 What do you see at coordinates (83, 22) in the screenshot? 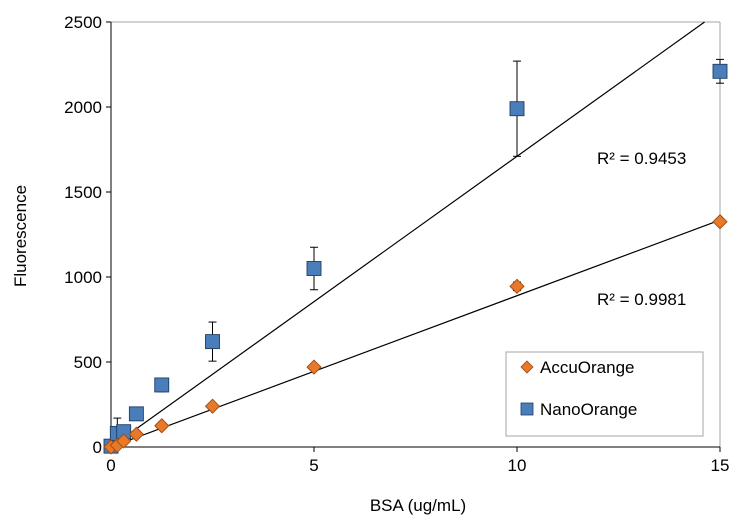
I see `y-tick-label: 2500` at bounding box center [83, 22].